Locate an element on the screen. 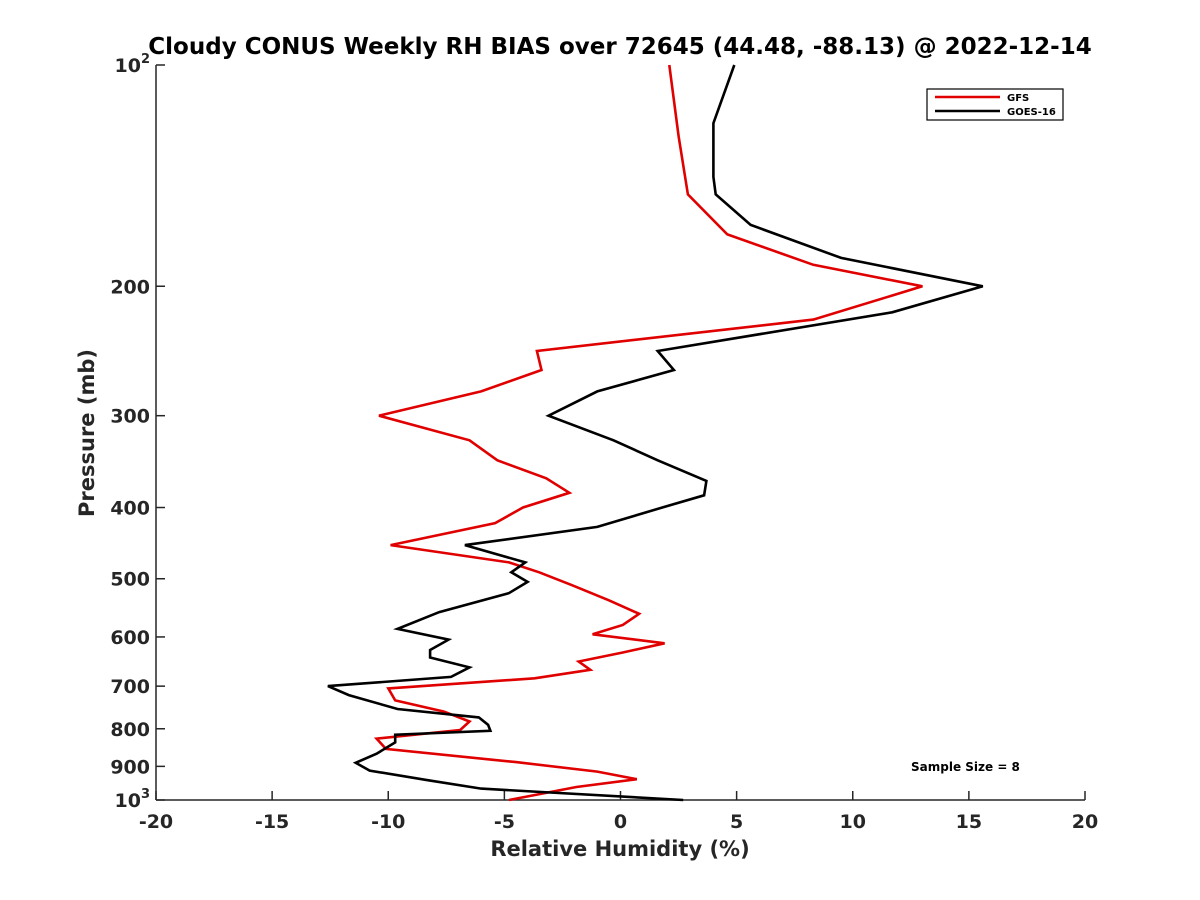 The width and height of the screenshot is (1200, 900). x-tick-label: -20 is located at coordinates (156, 822).